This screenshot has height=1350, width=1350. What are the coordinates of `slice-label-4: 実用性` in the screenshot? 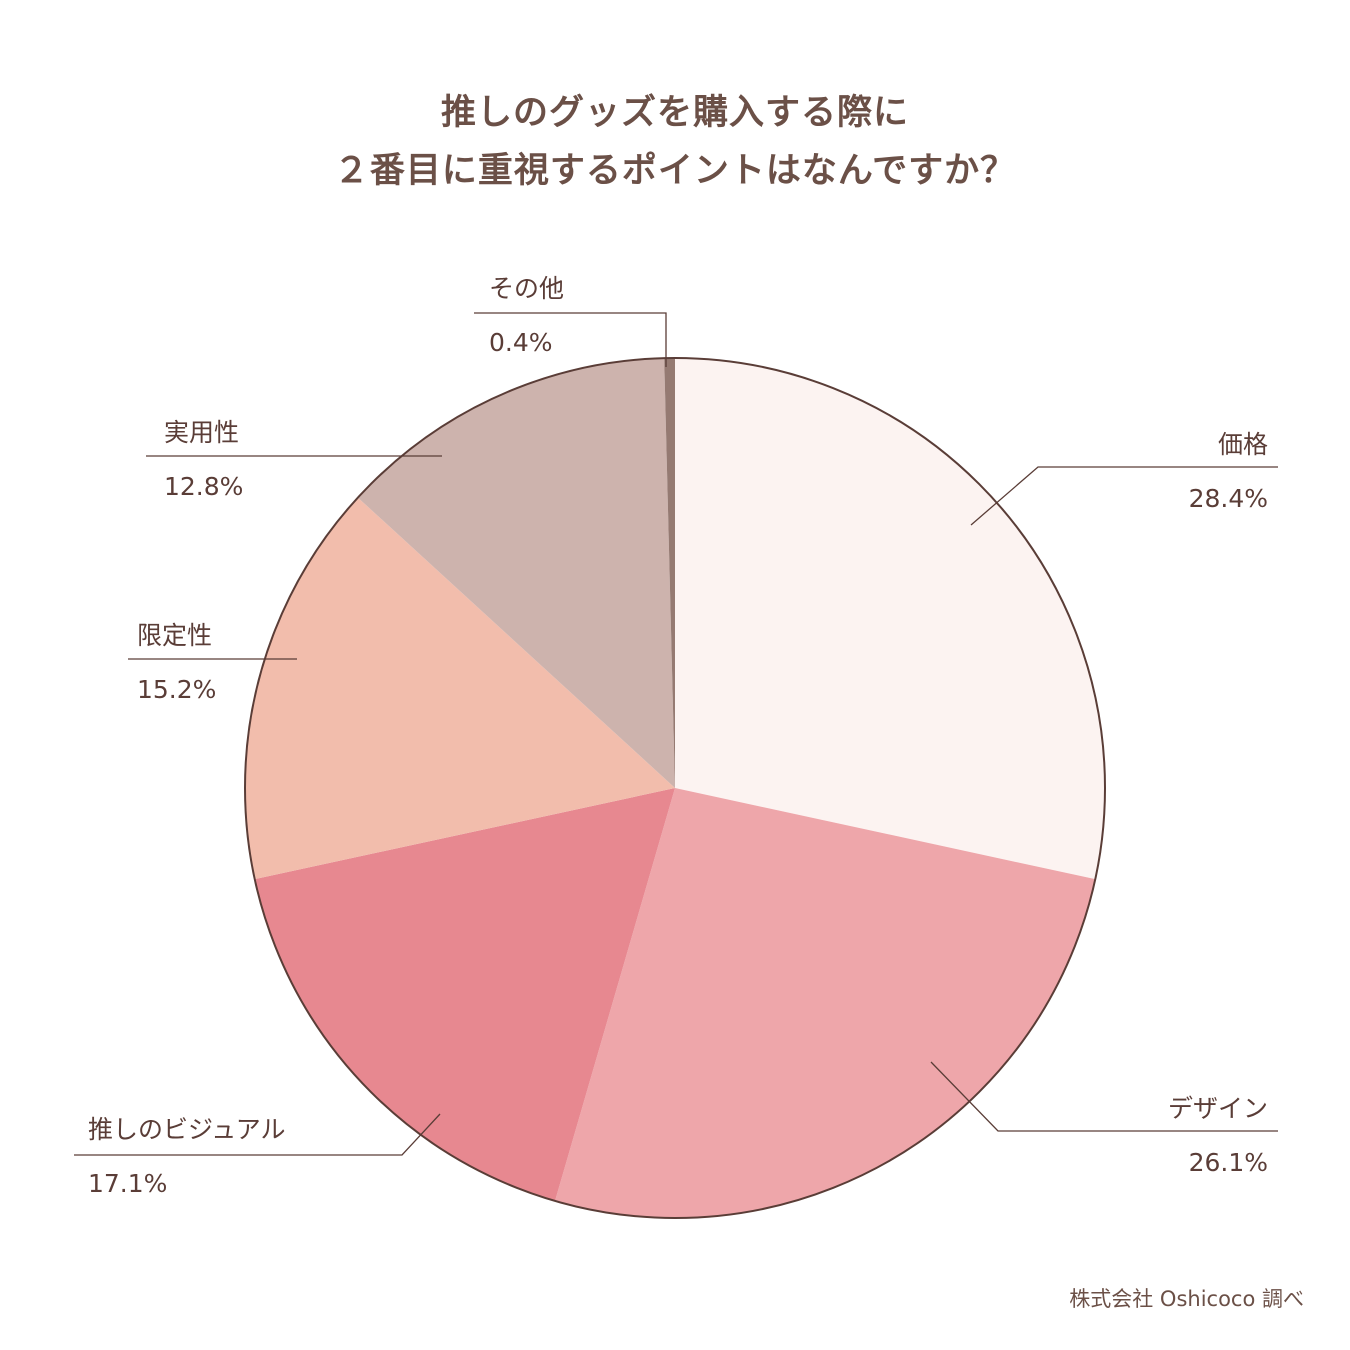 It's located at (201, 432).